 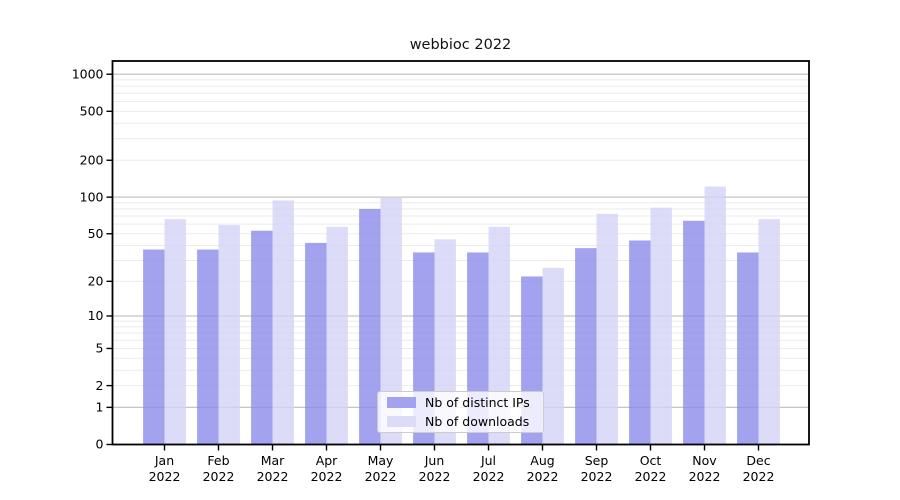 I want to click on y-tick-label: 100, so click(x=92, y=196).